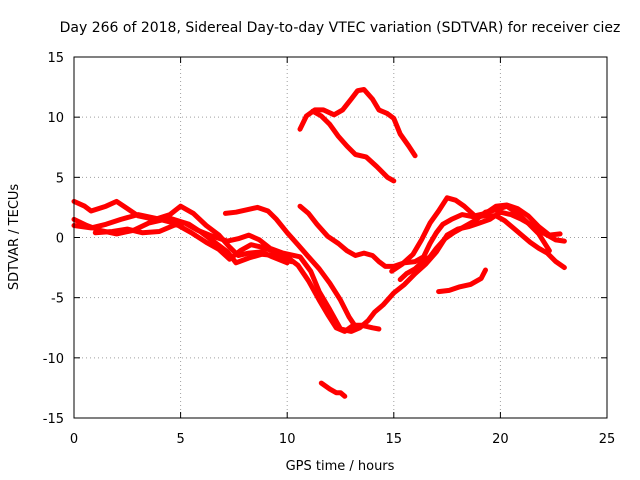  I want to click on y-tick-label: 0, so click(60, 239).